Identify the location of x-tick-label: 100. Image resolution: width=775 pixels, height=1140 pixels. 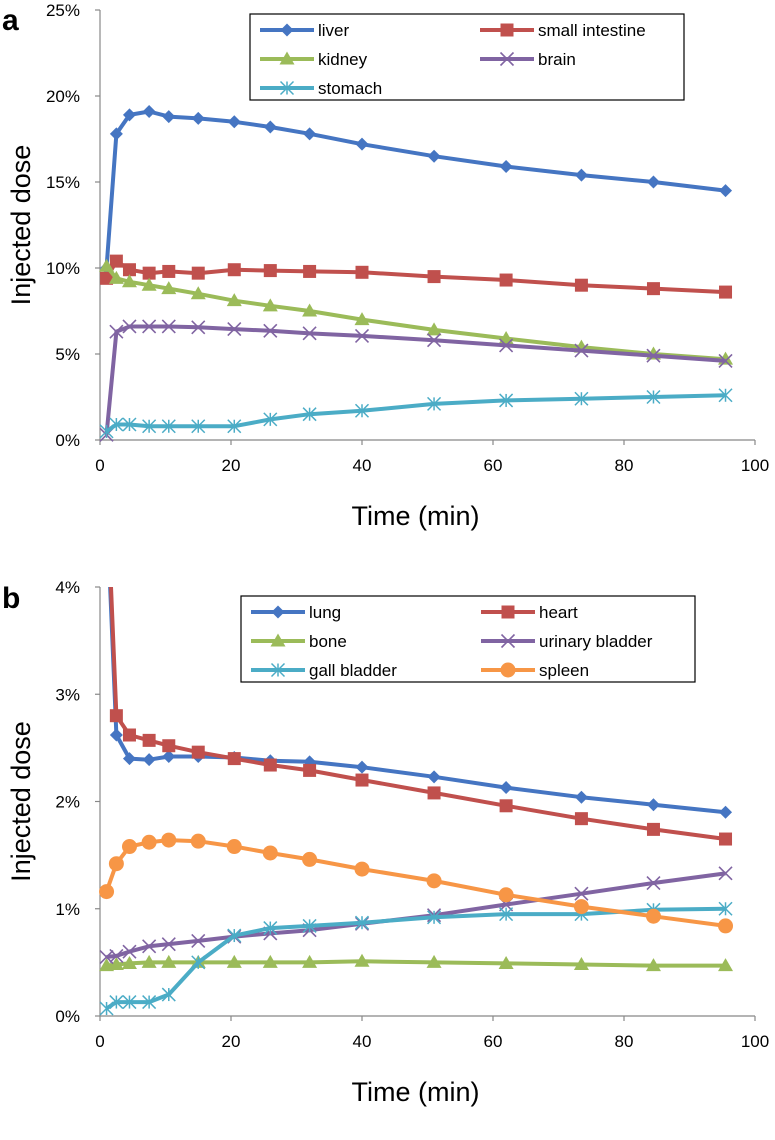
(755, 465).